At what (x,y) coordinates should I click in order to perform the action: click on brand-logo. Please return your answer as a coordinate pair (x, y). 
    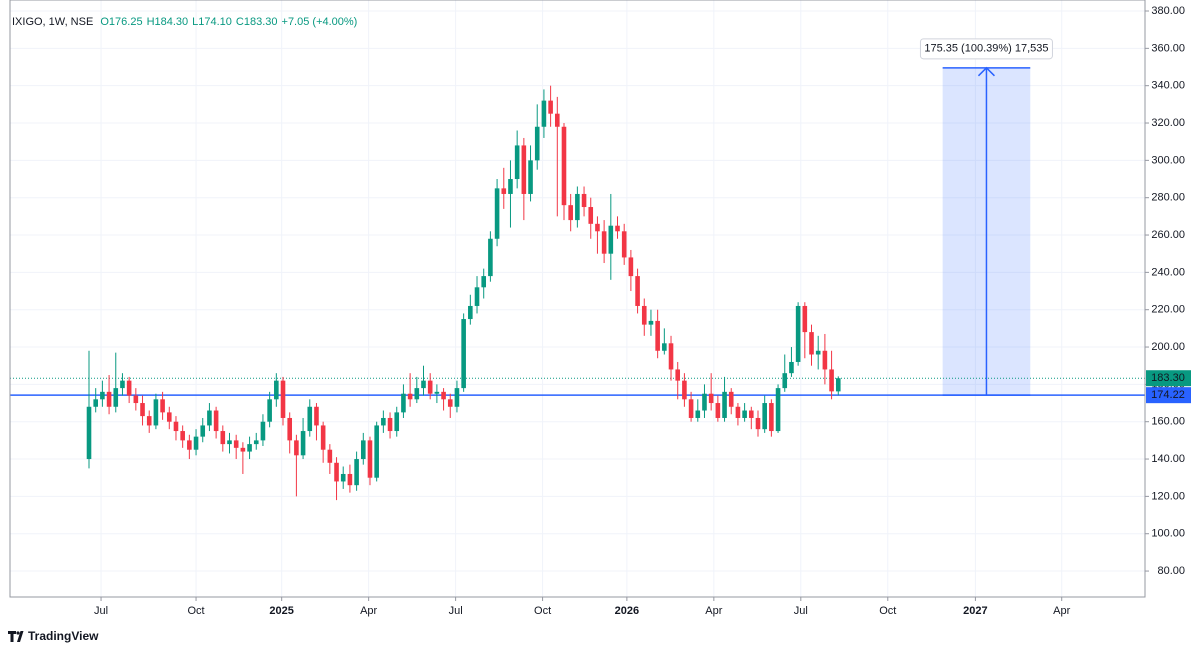
    Looking at the image, I should click on (16, 636).